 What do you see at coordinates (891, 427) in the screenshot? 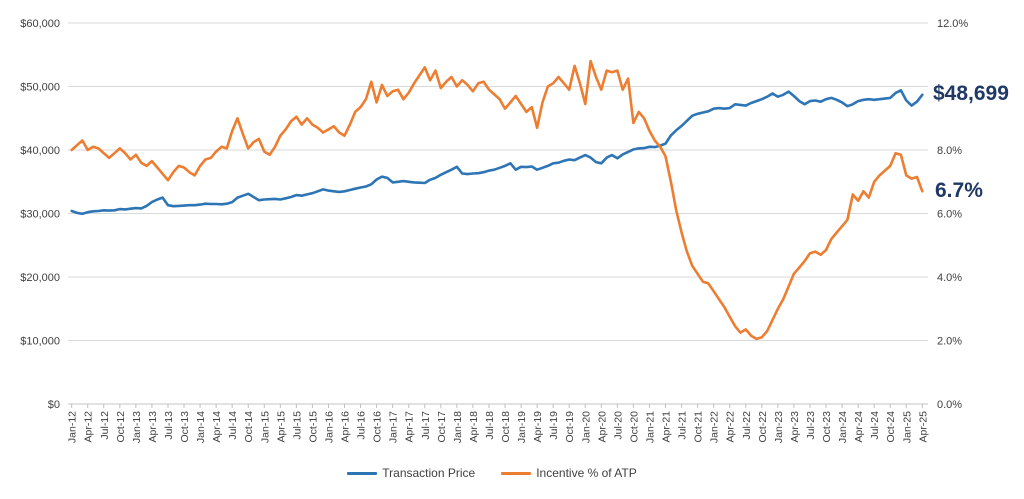
I see `x-axis-label: Oct-24` at bounding box center [891, 427].